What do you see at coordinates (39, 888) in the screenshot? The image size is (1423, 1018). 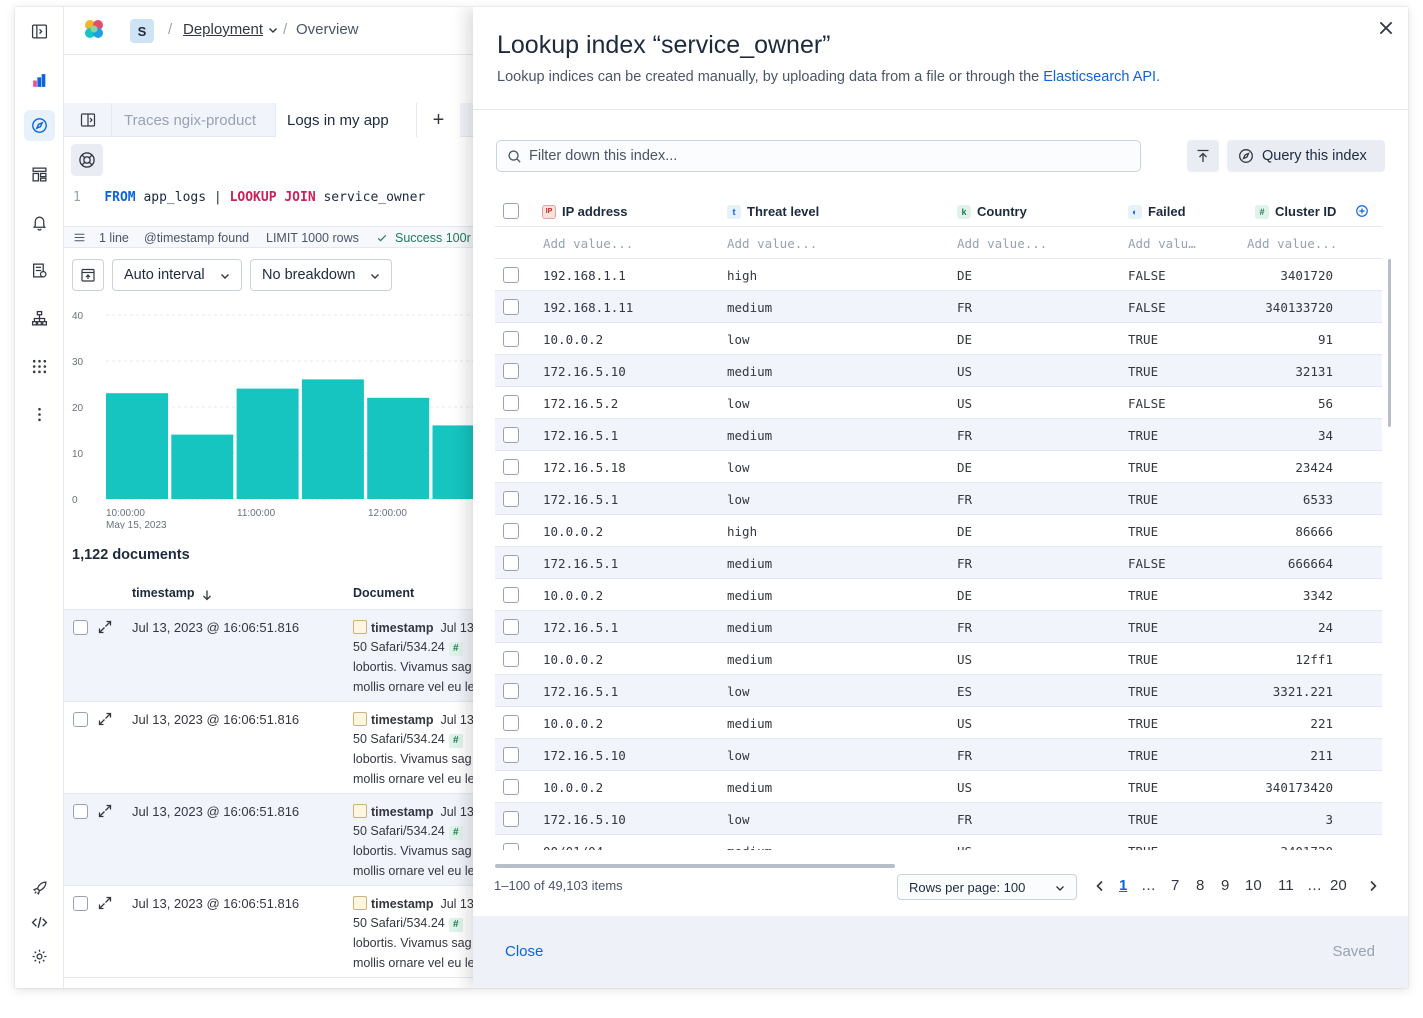 I see `rocket-icon` at bounding box center [39, 888].